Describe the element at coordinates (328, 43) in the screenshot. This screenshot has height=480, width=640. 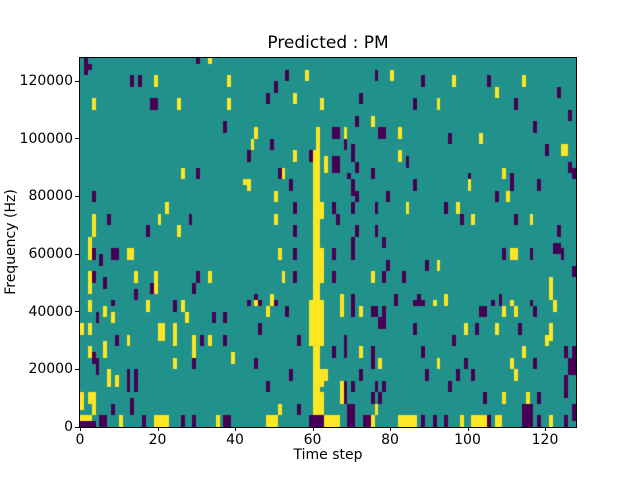
I see `chart-title: Predicted : PM` at that location.